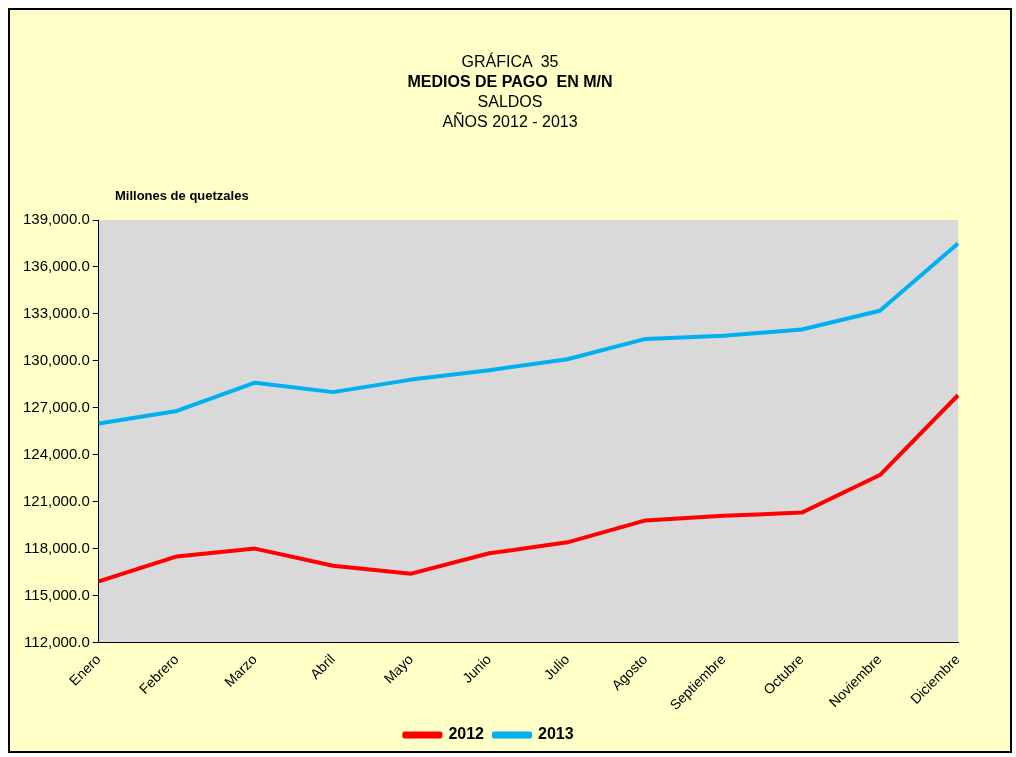 Image resolution: width=1016 pixels, height=757 pixels. What do you see at coordinates (56, 500) in the screenshot?
I see `y-tick-label: 121,000.0` at bounding box center [56, 500].